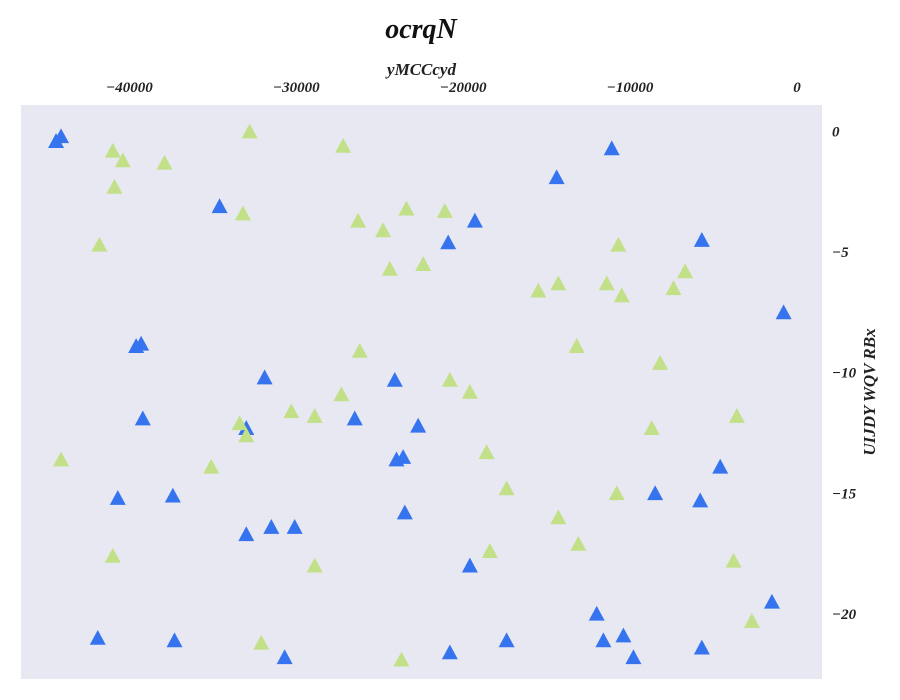 This screenshot has height=700, width=900. Describe the element at coordinates (296, 88) in the screenshot. I see `x-tick-label: −30000` at that location.